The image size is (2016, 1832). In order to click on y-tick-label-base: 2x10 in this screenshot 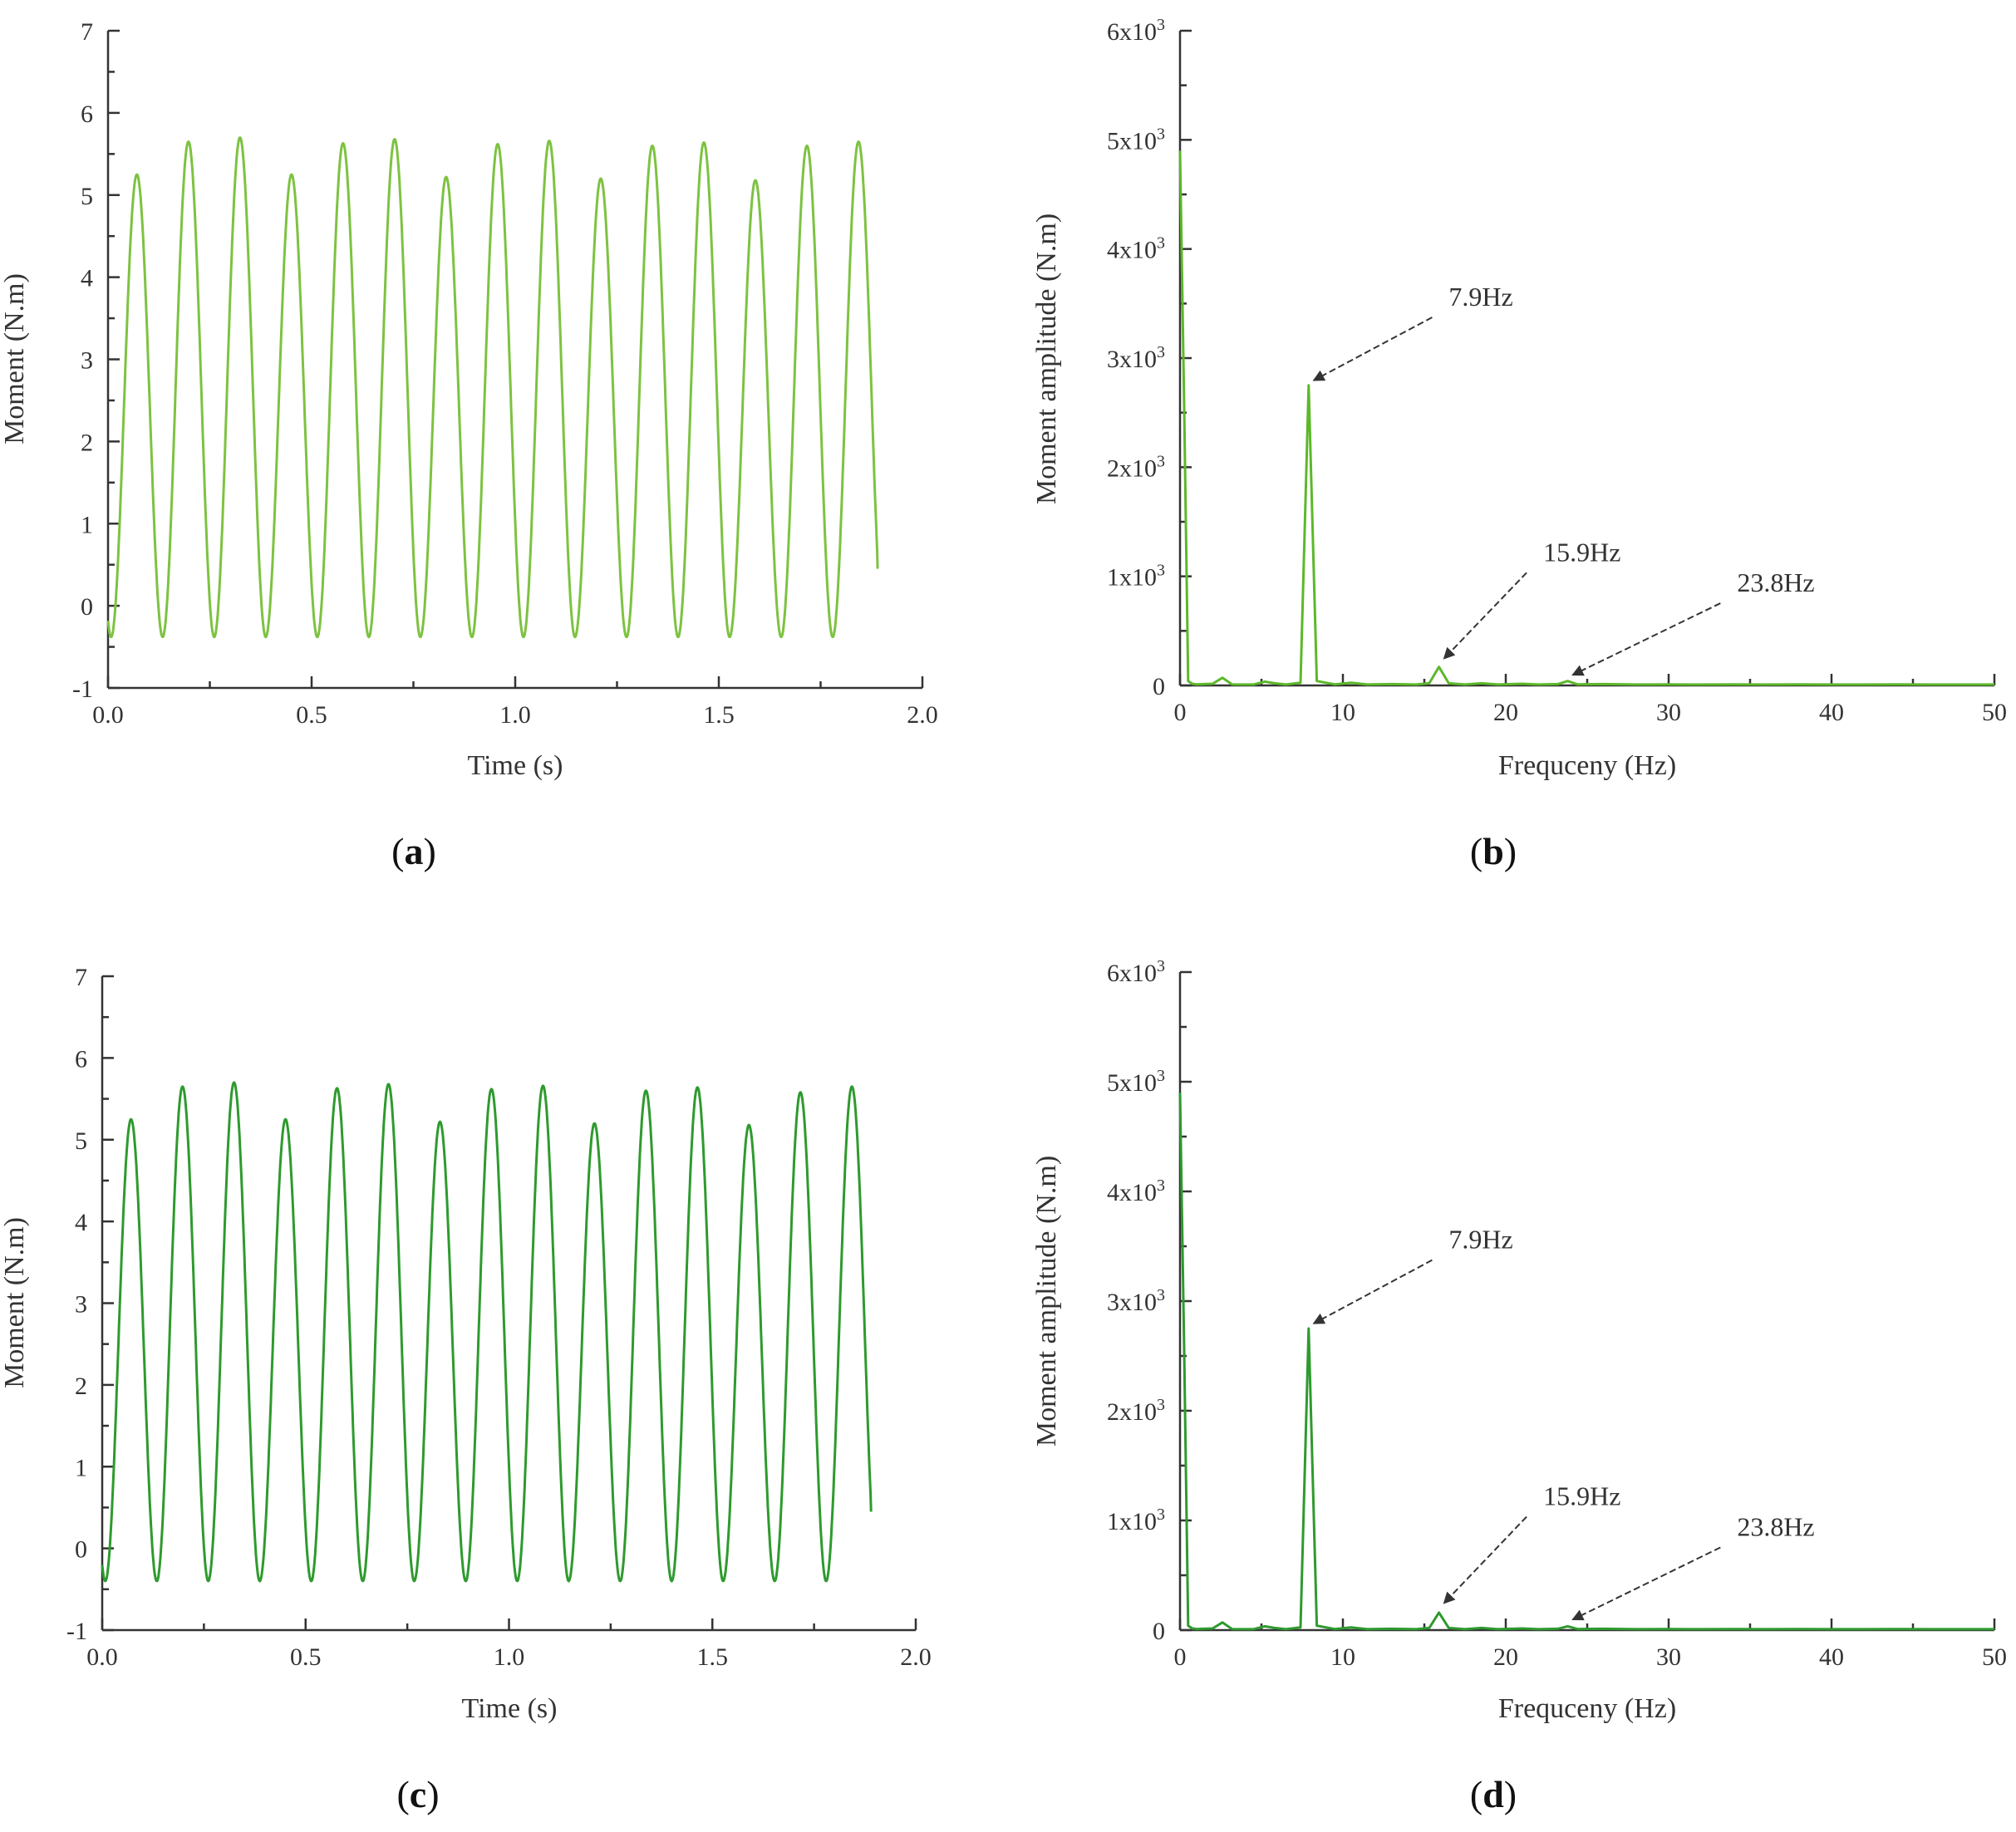, I will do `click(1132, 468)`.